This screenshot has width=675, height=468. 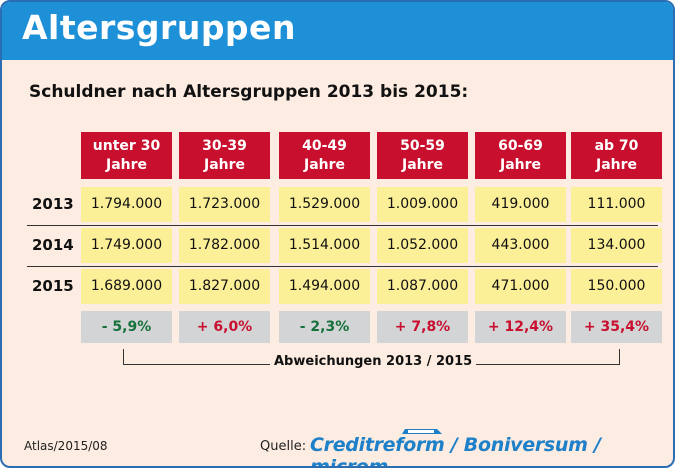 What do you see at coordinates (616, 204) in the screenshot?
I see `table-cell: 111.000` at bounding box center [616, 204].